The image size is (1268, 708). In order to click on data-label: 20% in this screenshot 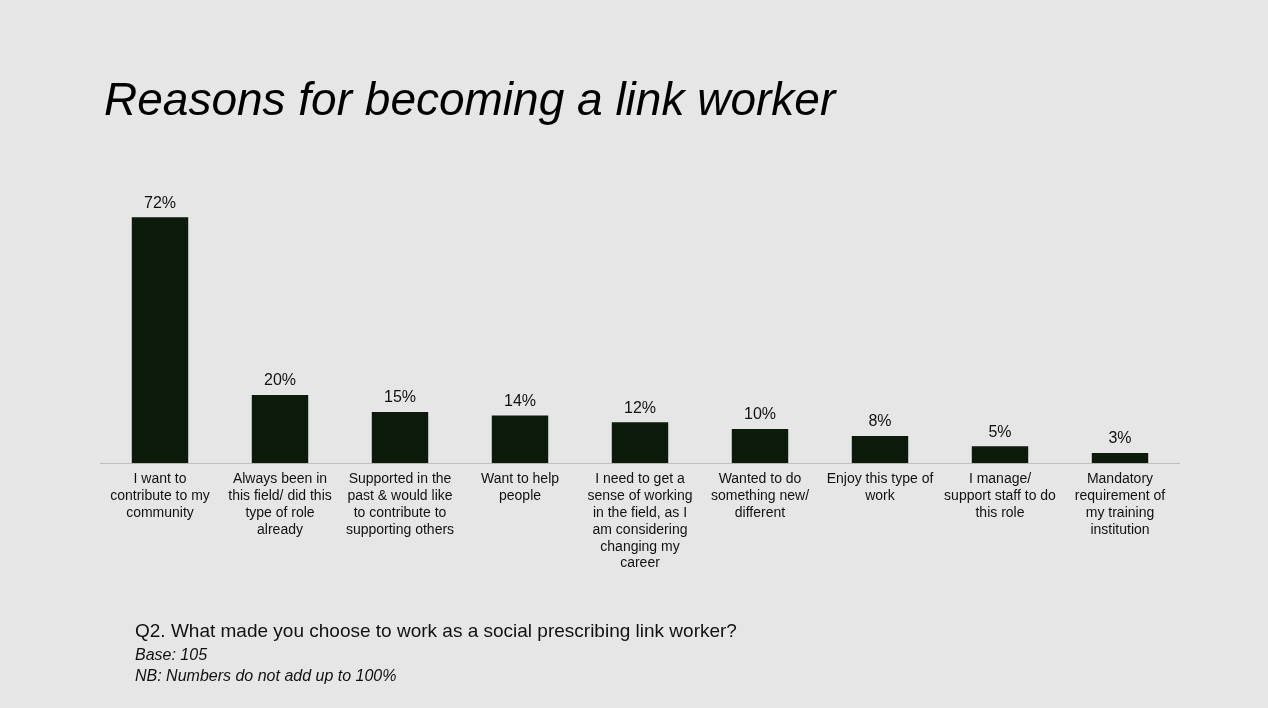, I will do `click(280, 380)`.